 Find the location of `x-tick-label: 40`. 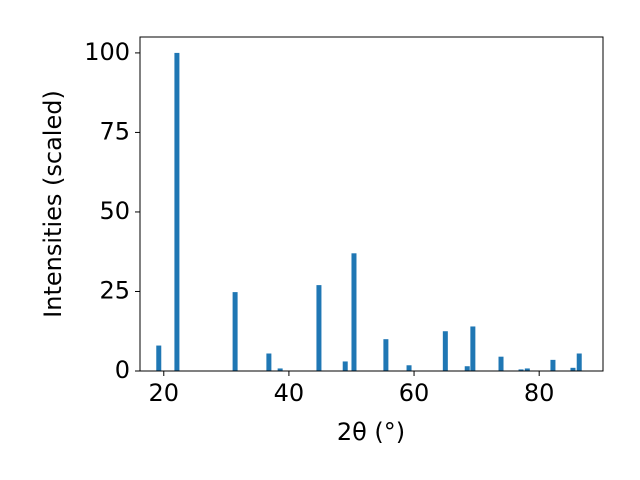

x-tick-label: 40 is located at coordinates (289, 393).